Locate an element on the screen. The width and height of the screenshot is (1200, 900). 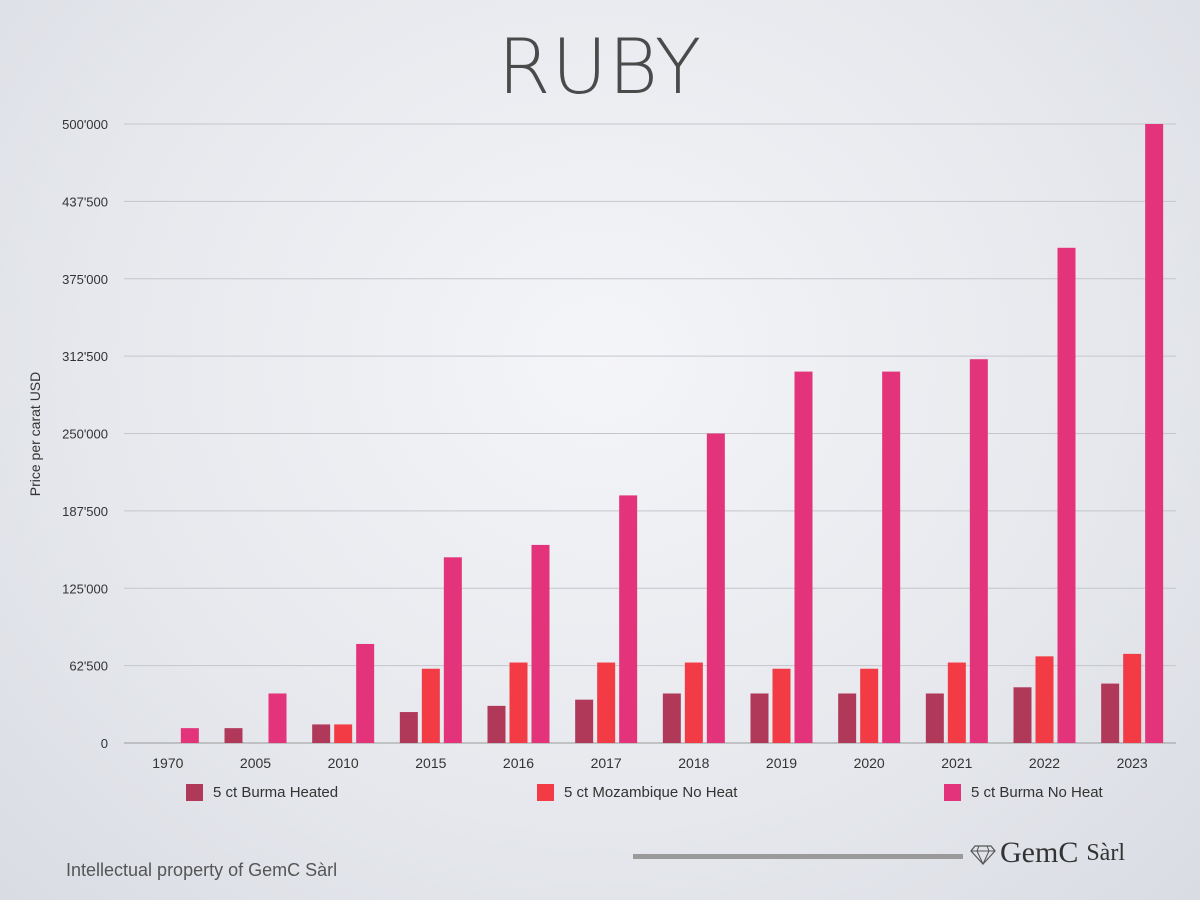
company-logo: GemC Sàrl is located at coordinates (1047, 853).